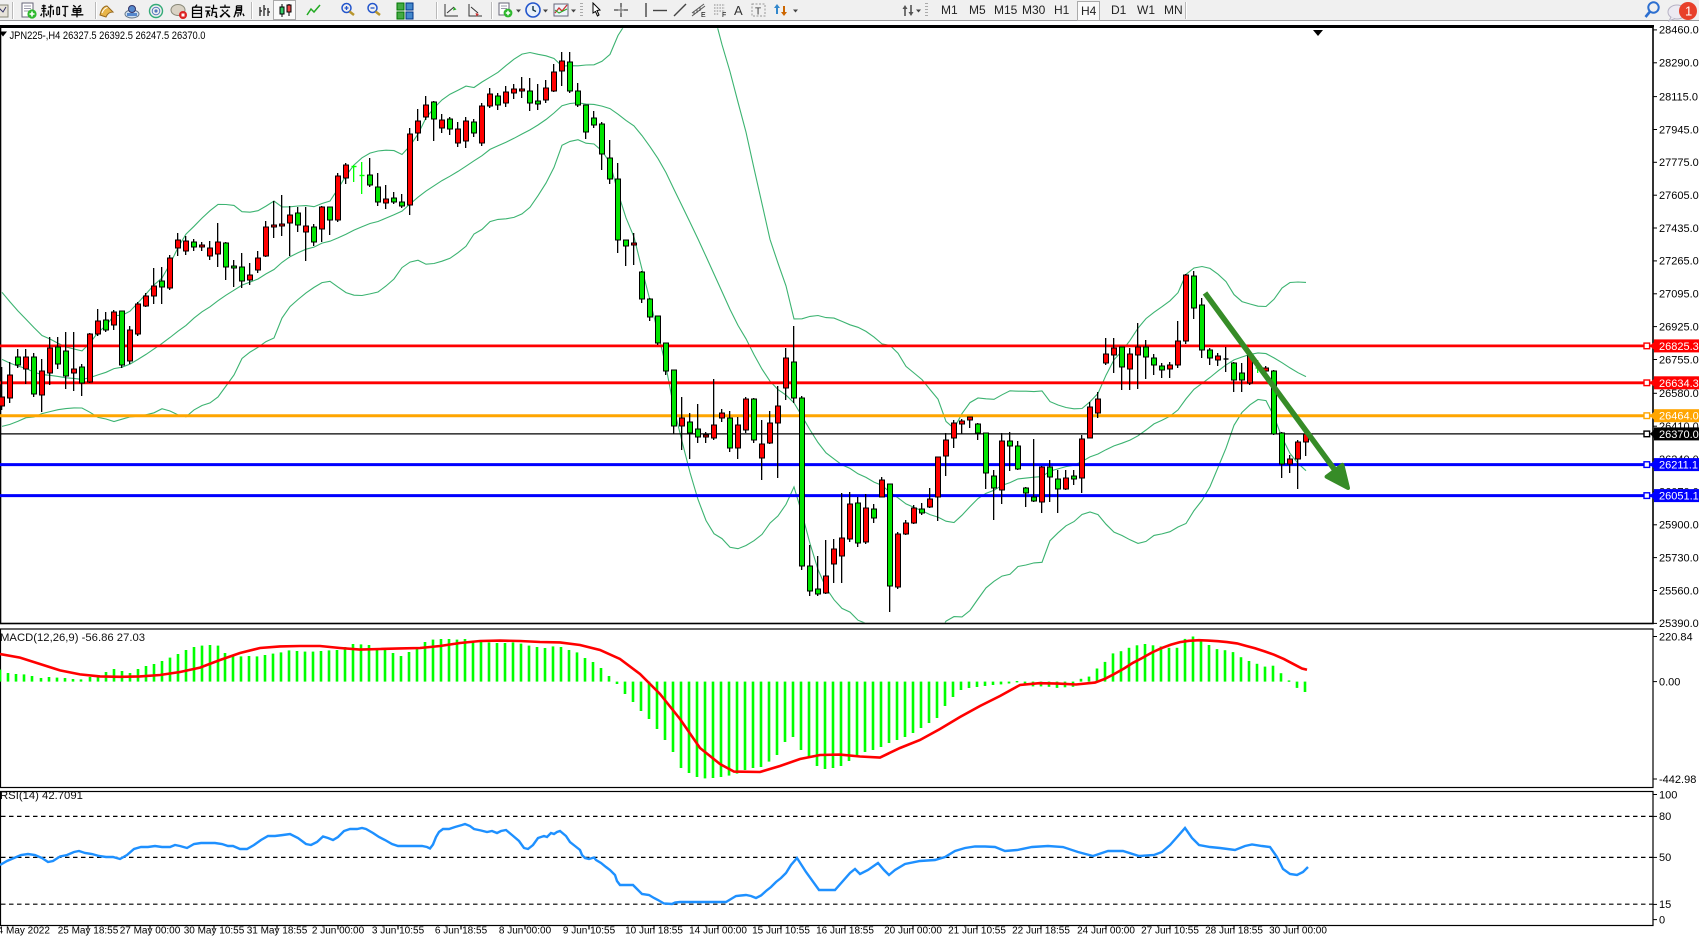 The image size is (1699, 938). Describe the element at coordinates (398, 931) in the screenshot. I see `svg-text: 3 Jun 10:55` at that location.